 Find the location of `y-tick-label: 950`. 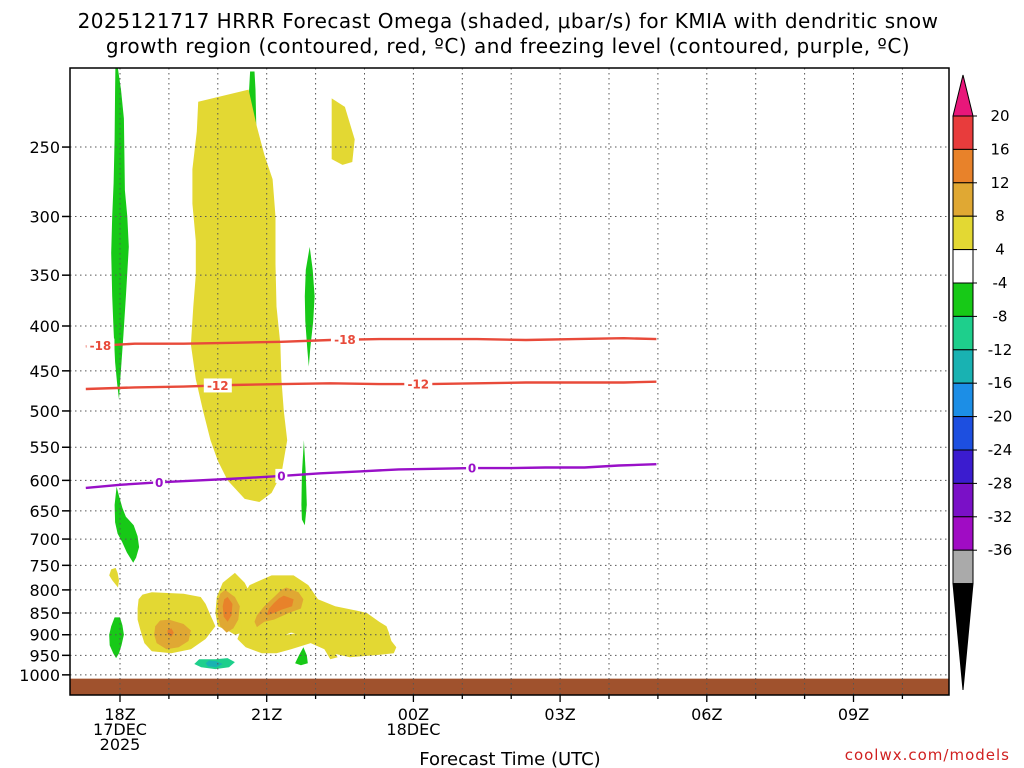

y-tick-label: 950 is located at coordinates (44, 655).